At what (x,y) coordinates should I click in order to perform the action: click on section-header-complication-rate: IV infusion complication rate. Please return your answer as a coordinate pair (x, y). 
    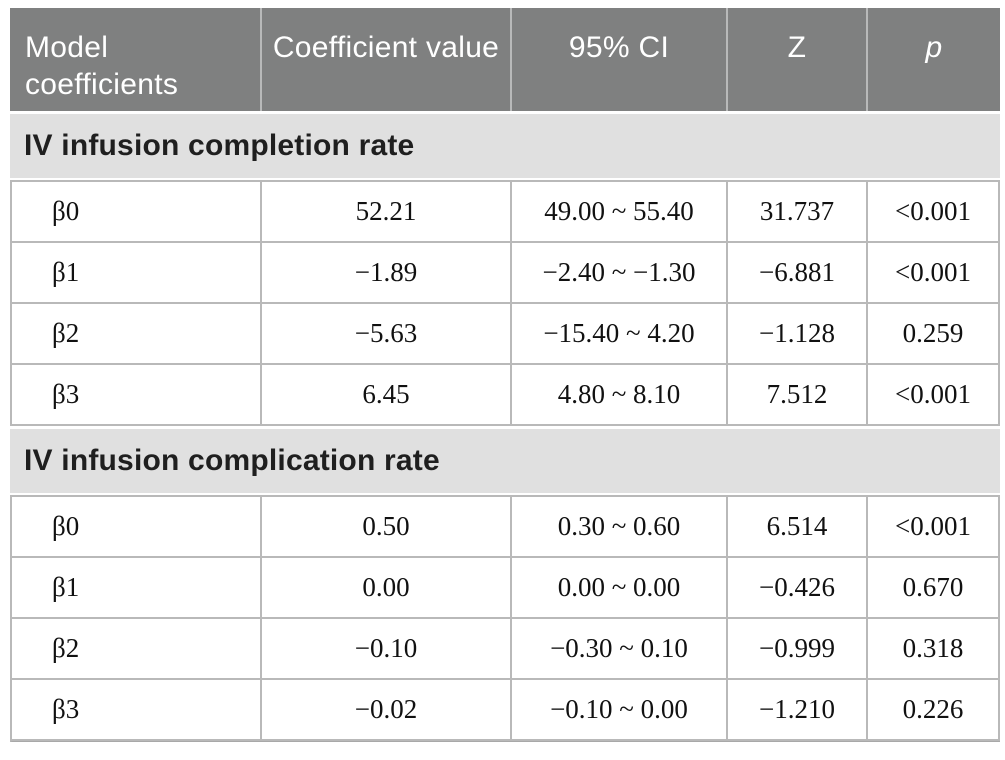
    Looking at the image, I should click on (505, 461).